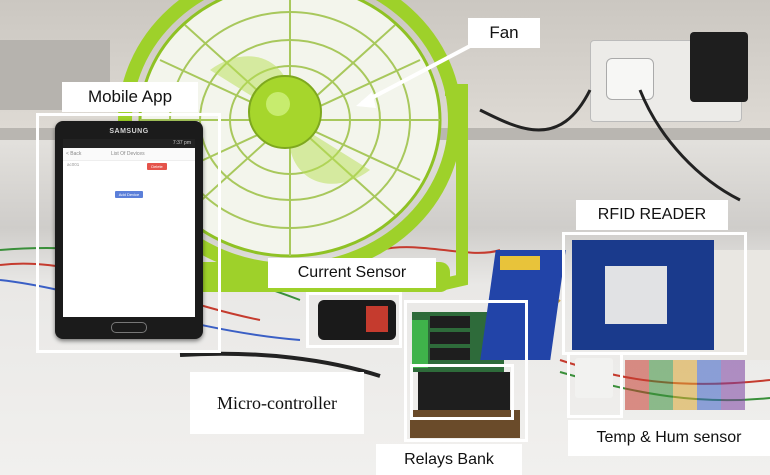 Image resolution: width=770 pixels, height=475 pixels. I want to click on micro-controller-box, so click(462, 392).